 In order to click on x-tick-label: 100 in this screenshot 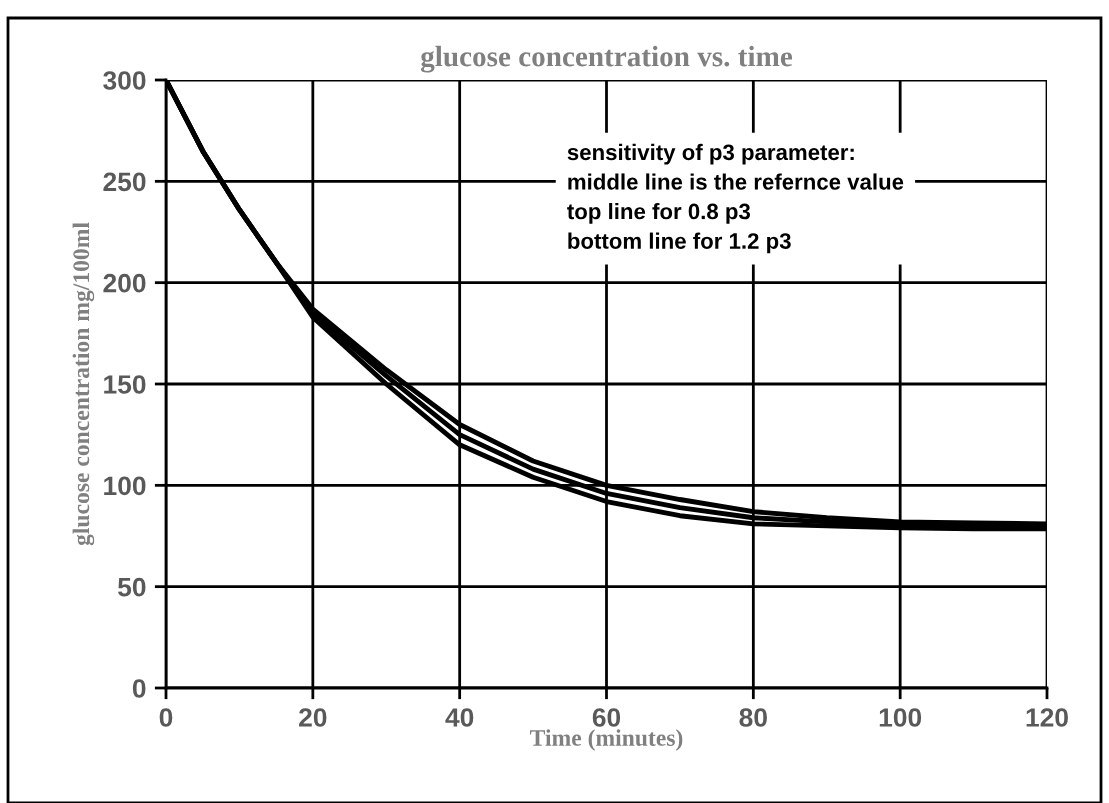, I will do `click(900, 717)`.